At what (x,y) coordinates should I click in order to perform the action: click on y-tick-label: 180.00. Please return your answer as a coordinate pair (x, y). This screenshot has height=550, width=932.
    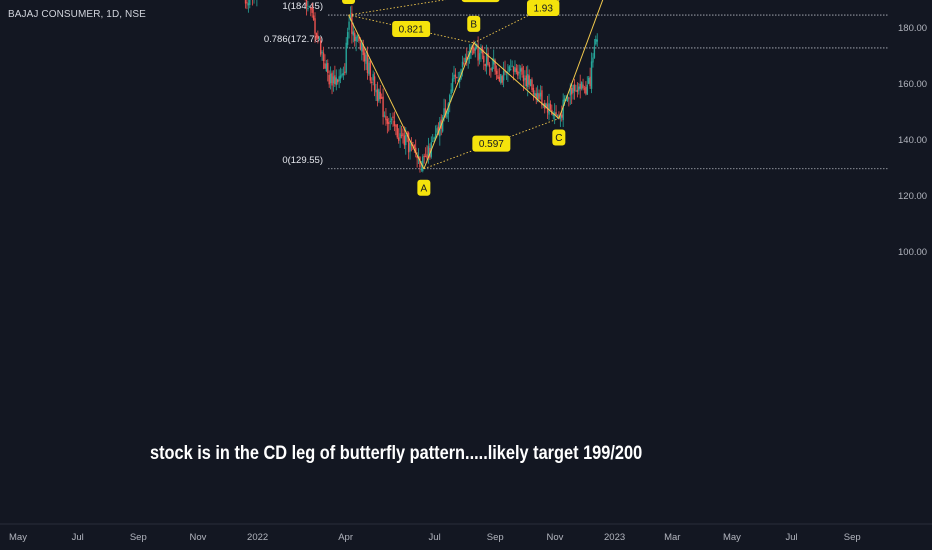
    Looking at the image, I should click on (912, 28).